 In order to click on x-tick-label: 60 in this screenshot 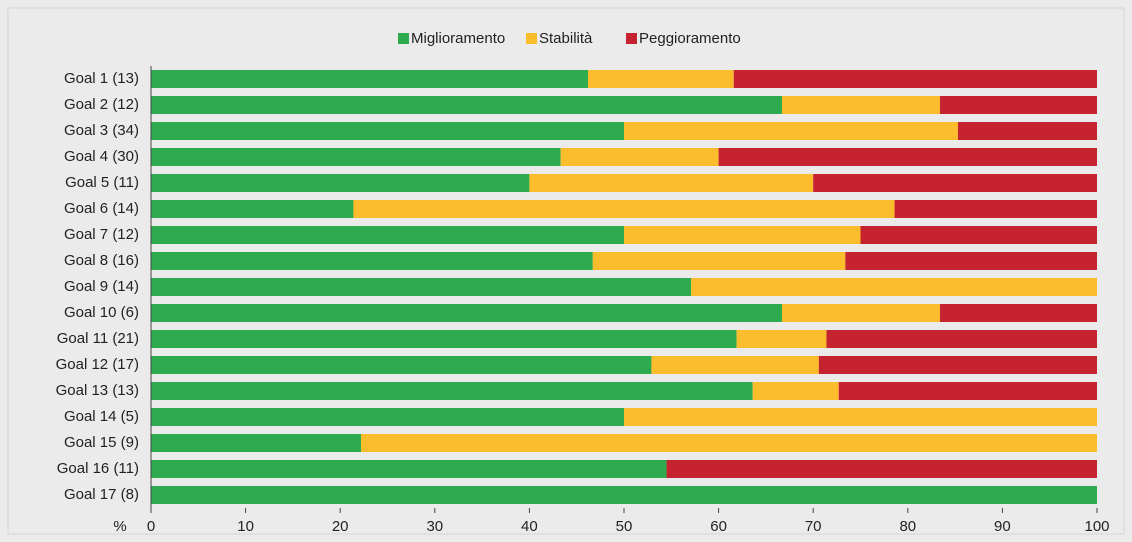, I will do `click(718, 526)`.